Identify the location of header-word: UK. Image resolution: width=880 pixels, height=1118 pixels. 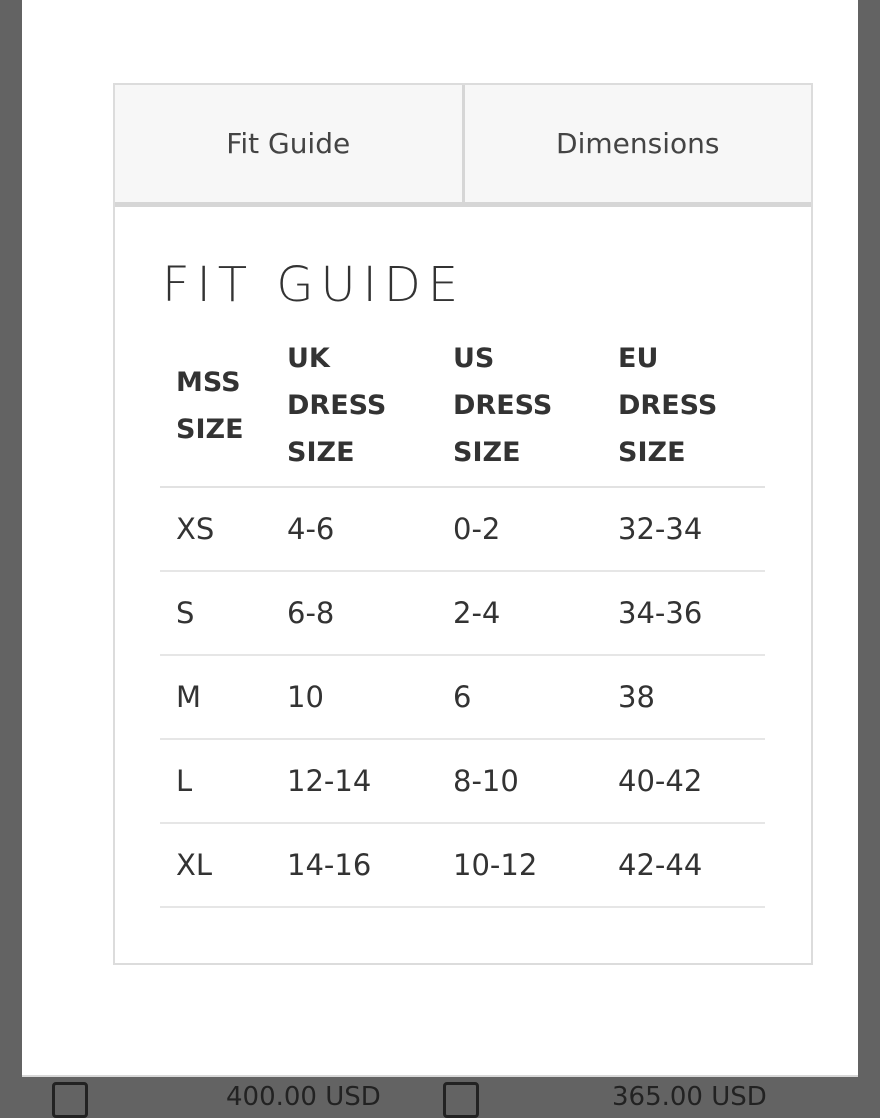
(308, 358).